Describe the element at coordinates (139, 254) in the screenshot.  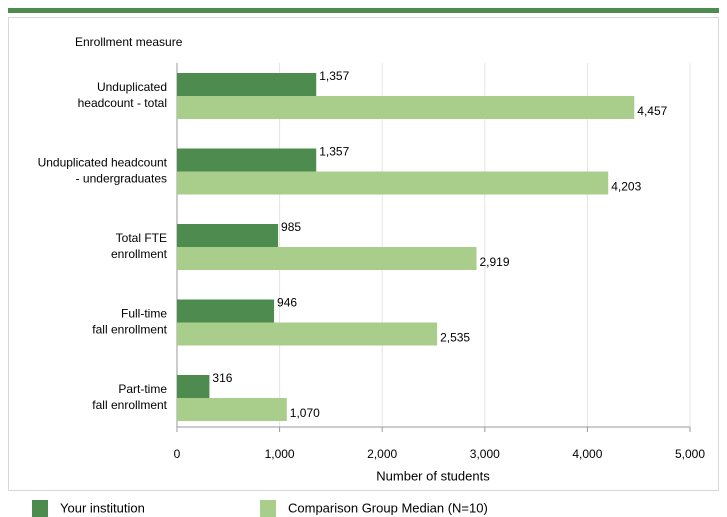
I see `y-tick-label: enrollment` at that location.